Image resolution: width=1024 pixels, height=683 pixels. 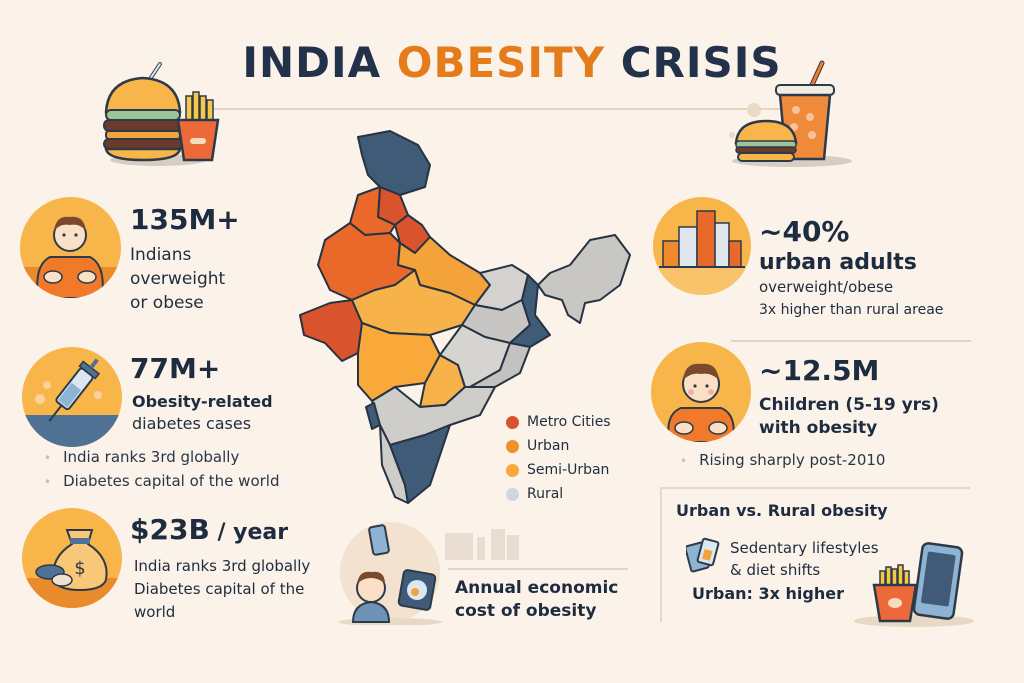 I want to click on legend-label: Metro Cities, so click(x=569, y=422).